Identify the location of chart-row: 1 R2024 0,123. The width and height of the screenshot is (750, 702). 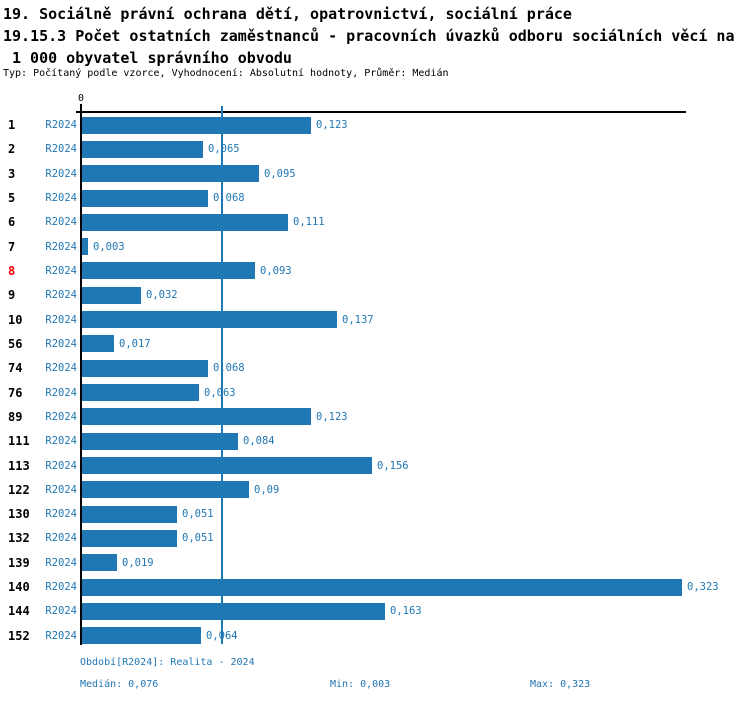
(375, 125).